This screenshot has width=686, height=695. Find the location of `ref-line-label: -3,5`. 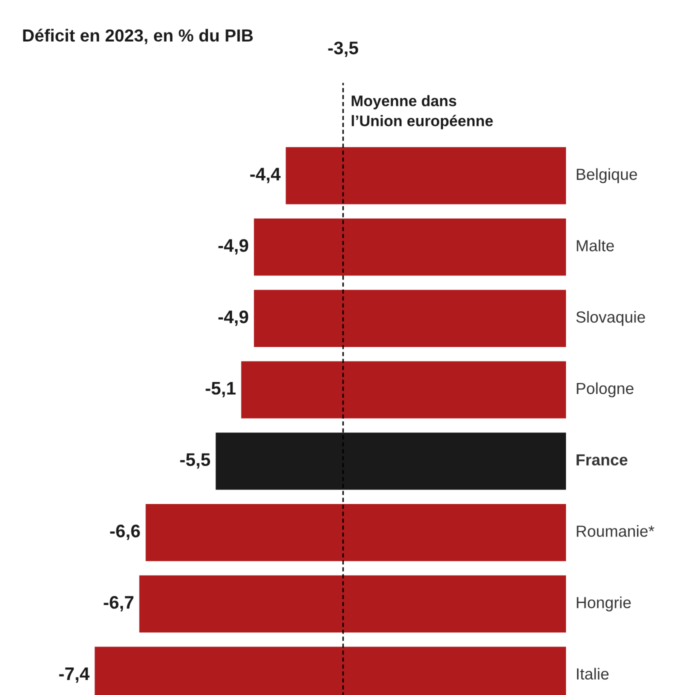

ref-line-label: -3,5 is located at coordinates (343, 49).